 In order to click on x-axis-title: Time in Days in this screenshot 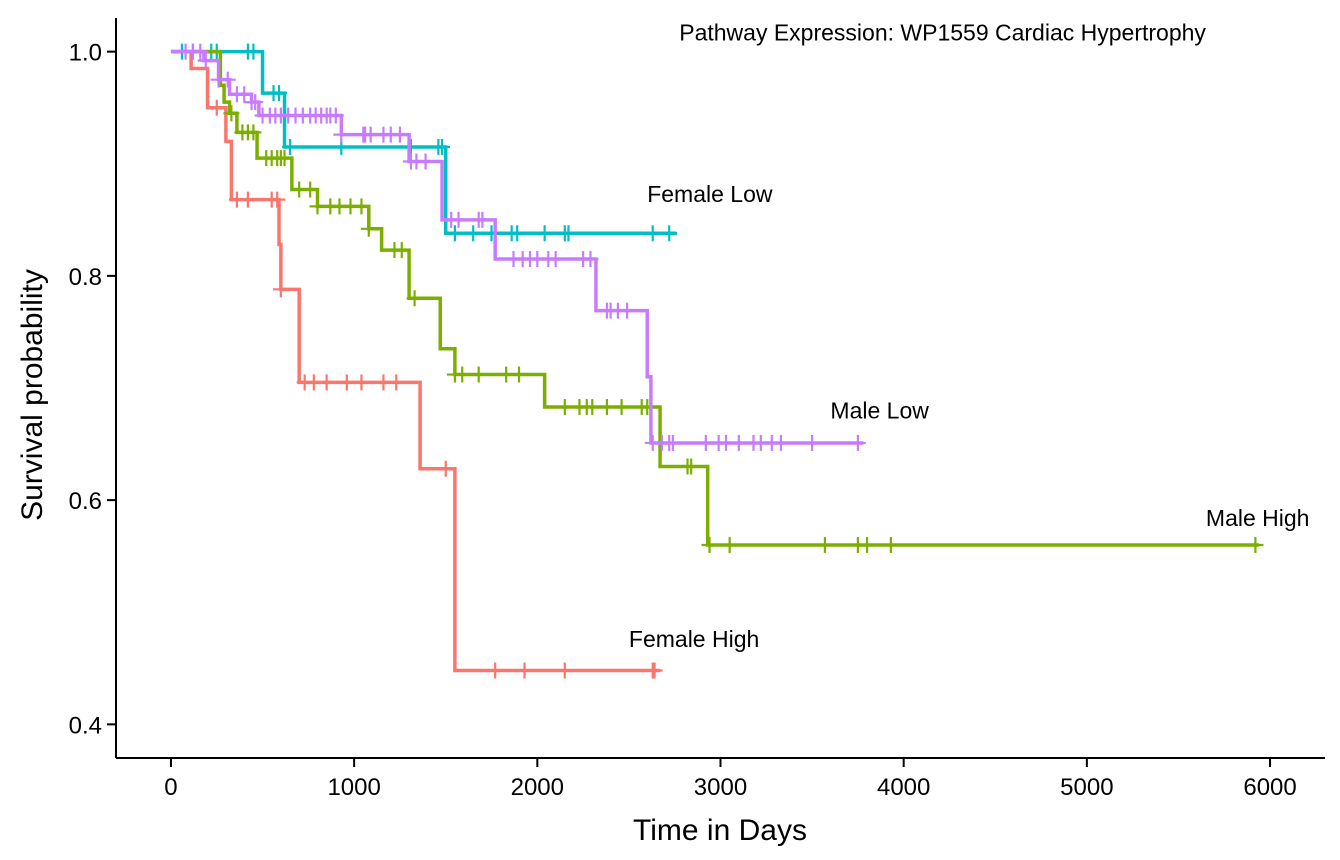, I will do `click(720, 830)`.